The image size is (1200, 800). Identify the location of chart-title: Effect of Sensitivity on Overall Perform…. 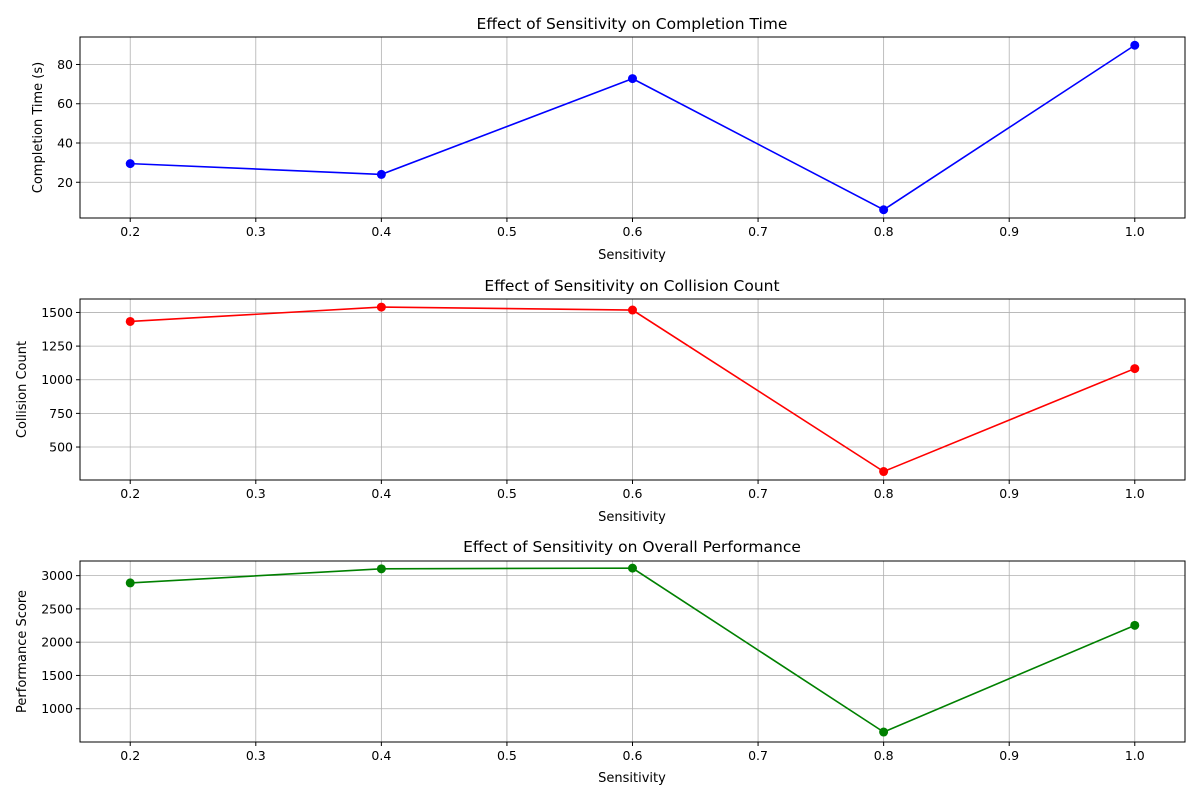
(632, 547).